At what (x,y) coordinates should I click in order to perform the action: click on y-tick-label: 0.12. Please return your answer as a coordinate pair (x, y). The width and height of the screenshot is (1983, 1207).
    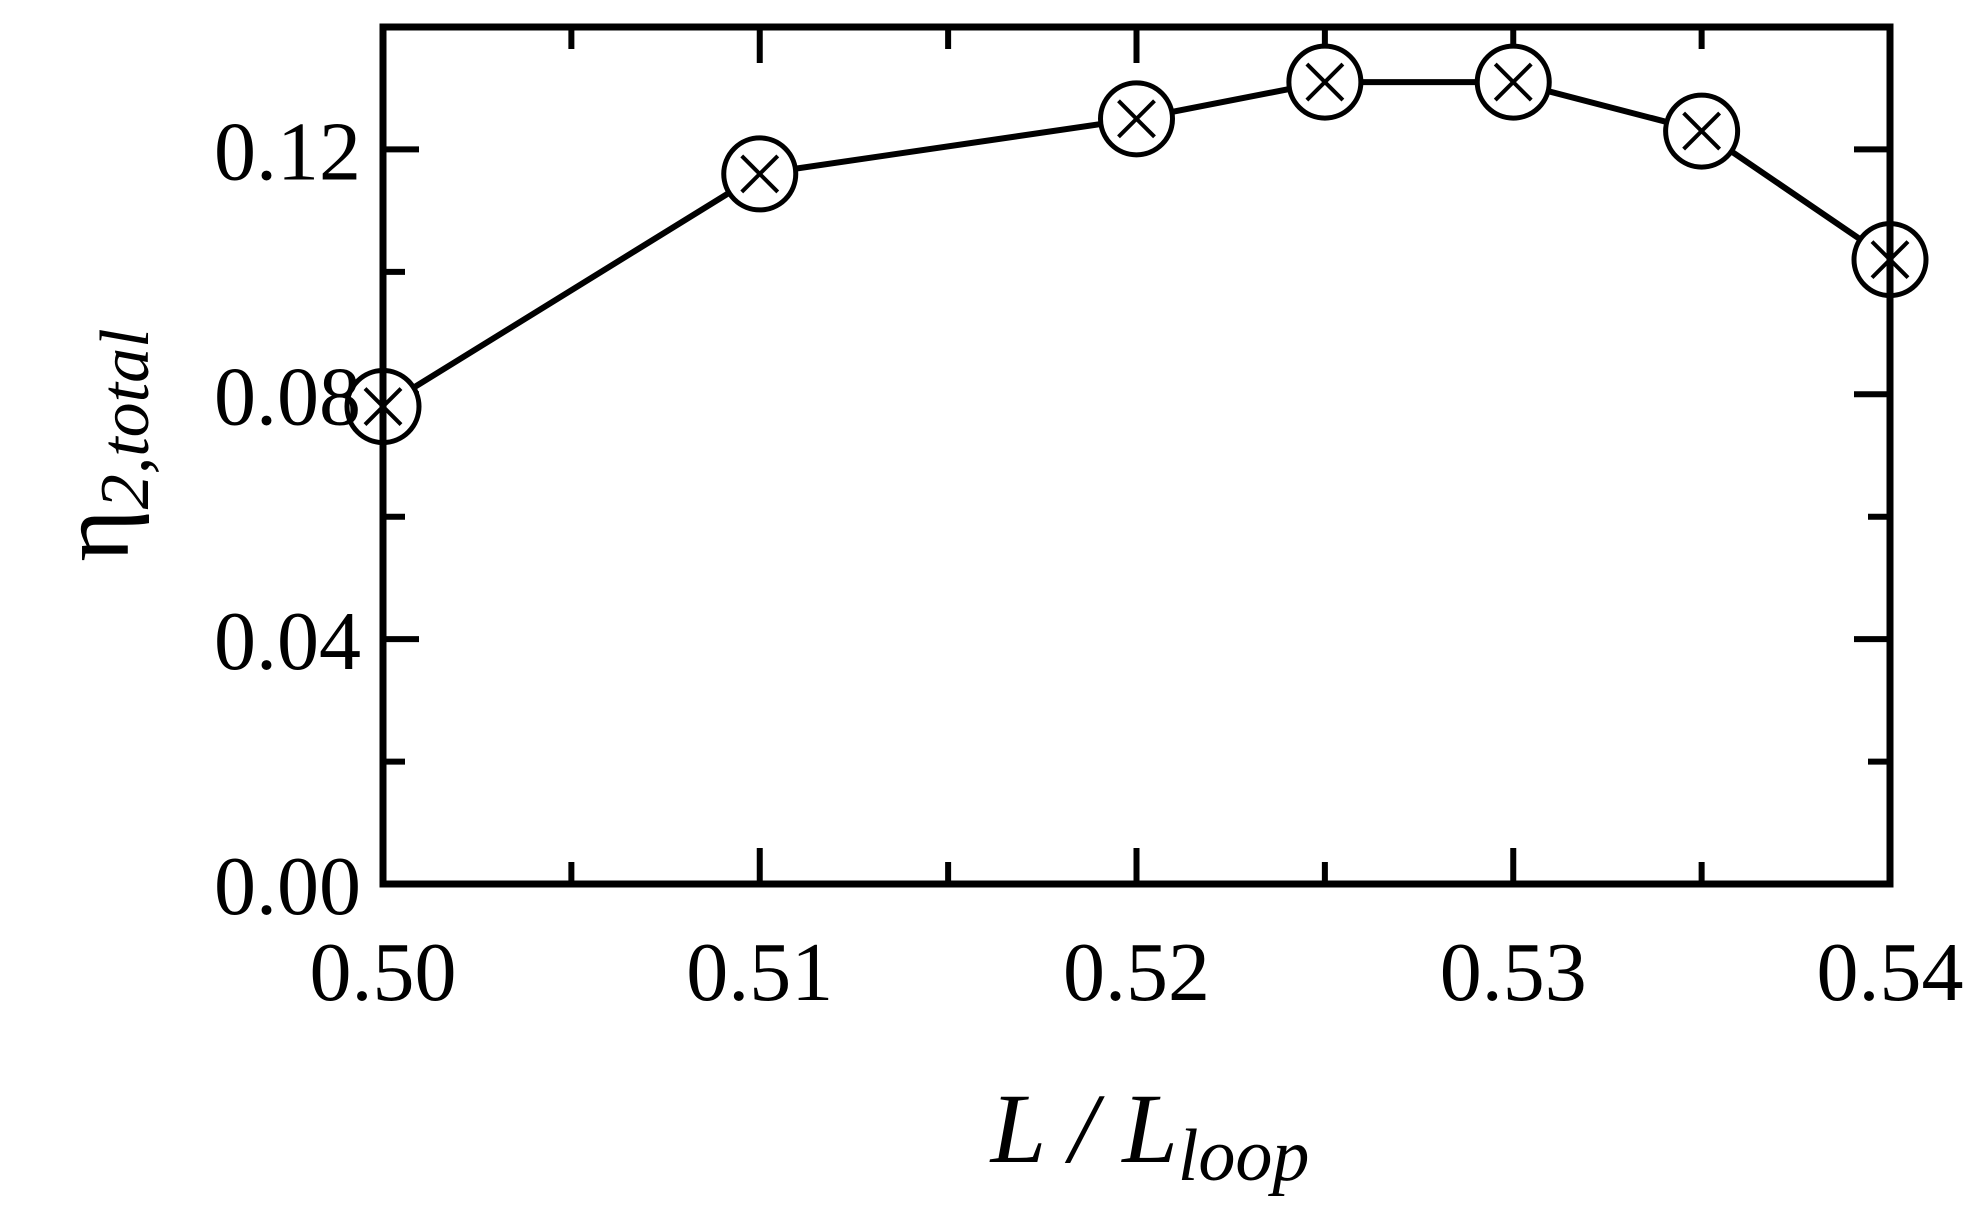
    Looking at the image, I should click on (287, 151).